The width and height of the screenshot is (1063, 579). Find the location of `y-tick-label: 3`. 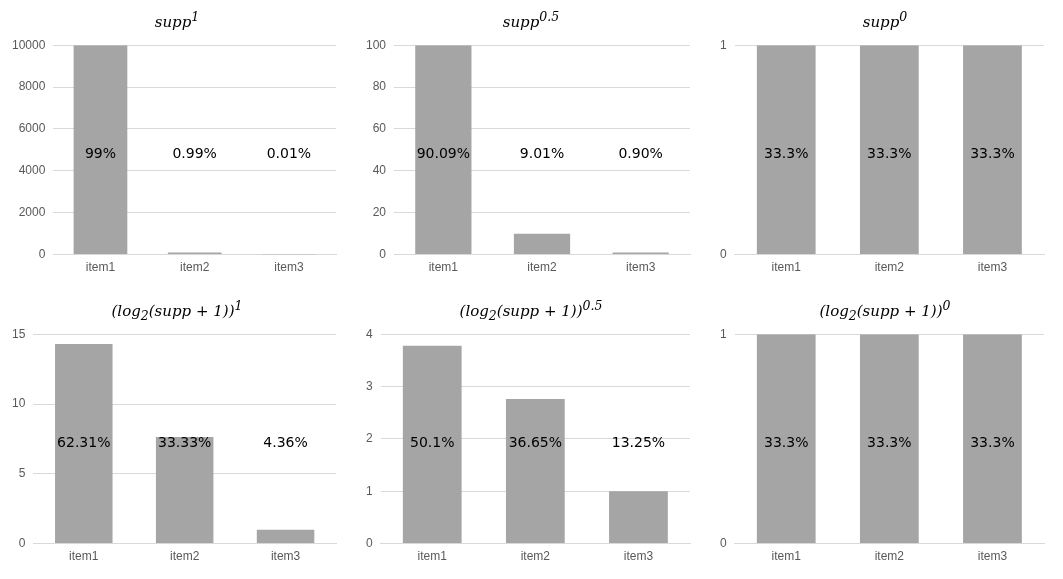

y-tick-label: 3 is located at coordinates (369, 385).